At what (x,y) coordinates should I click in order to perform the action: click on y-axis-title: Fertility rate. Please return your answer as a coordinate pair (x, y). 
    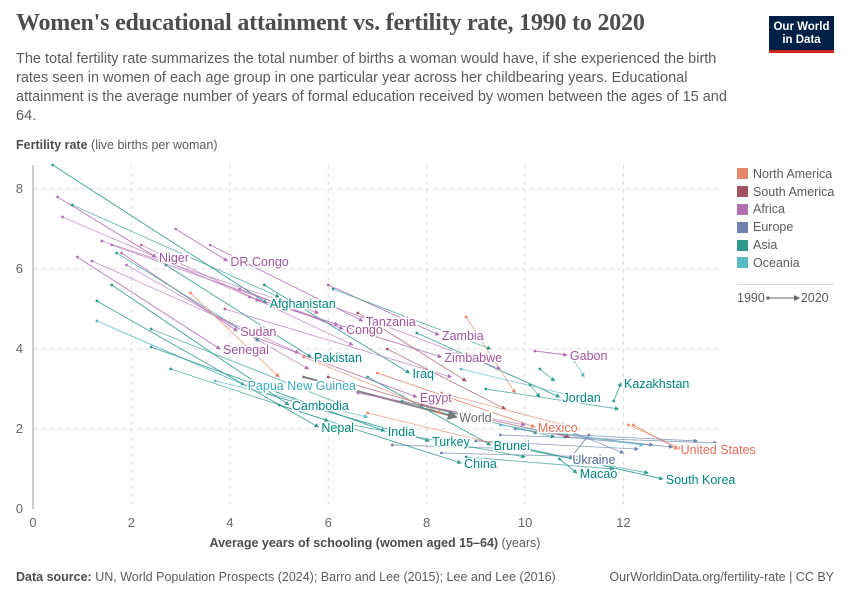
    Looking at the image, I should click on (52, 145).